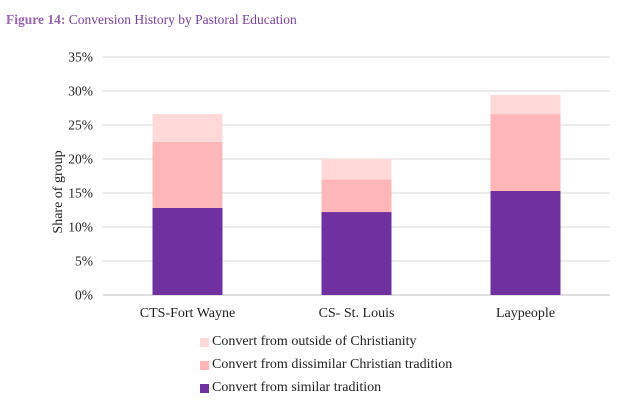 The width and height of the screenshot is (644, 419). I want to click on legend-label: Convert from similar tradition, so click(297, 387).